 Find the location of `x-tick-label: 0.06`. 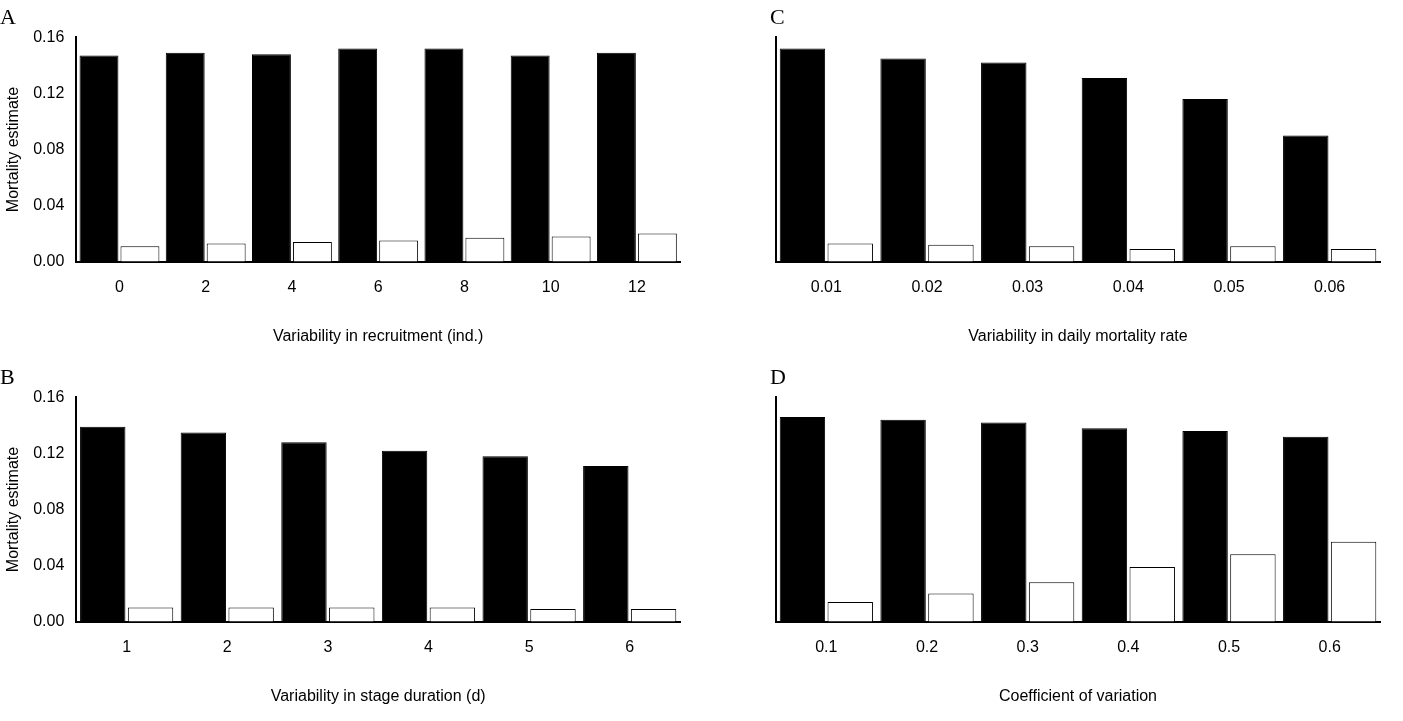

x-tick-label: 0.06 is located at coordinates (1330, 286).